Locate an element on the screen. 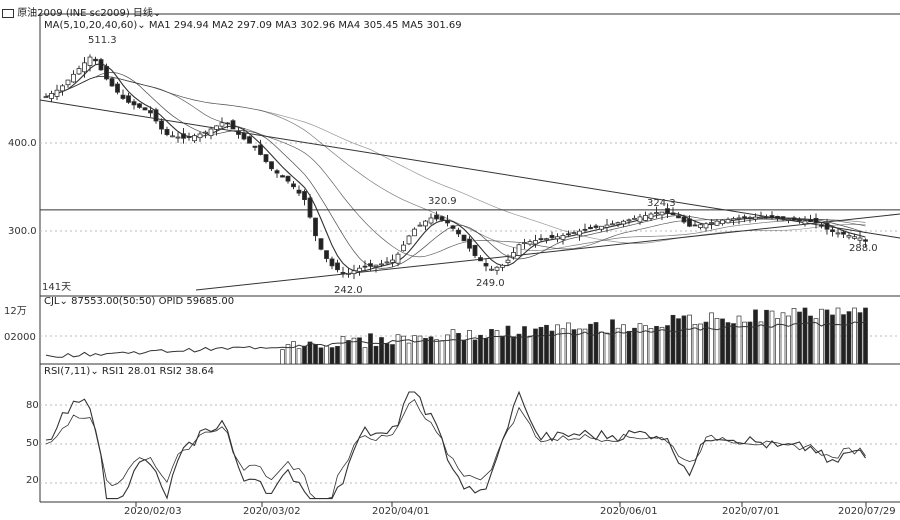  trend-line-lower is located at coordinates (547, 252).